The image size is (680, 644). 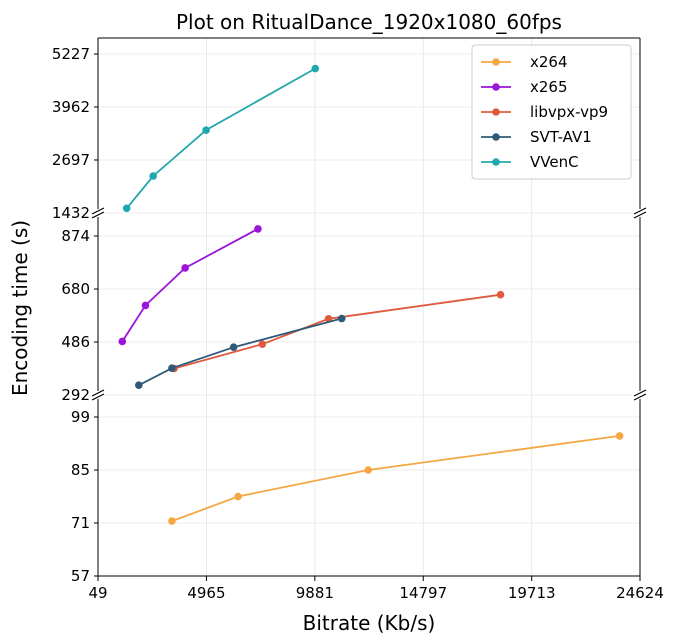 I want to click on y-tick-label-p0-3: 5227, so click(x=71, y=54).